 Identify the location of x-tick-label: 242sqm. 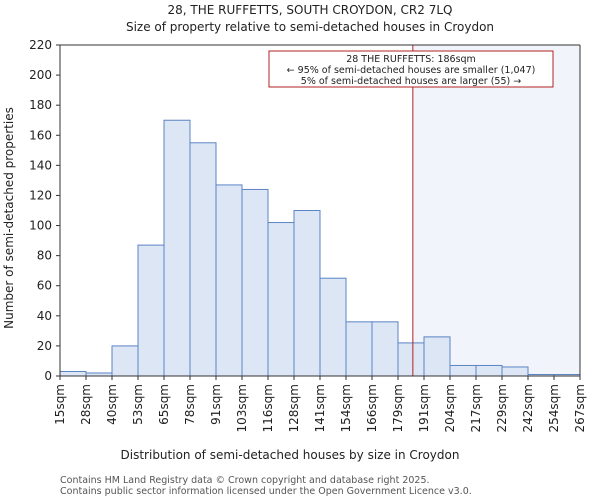
(528, 408).